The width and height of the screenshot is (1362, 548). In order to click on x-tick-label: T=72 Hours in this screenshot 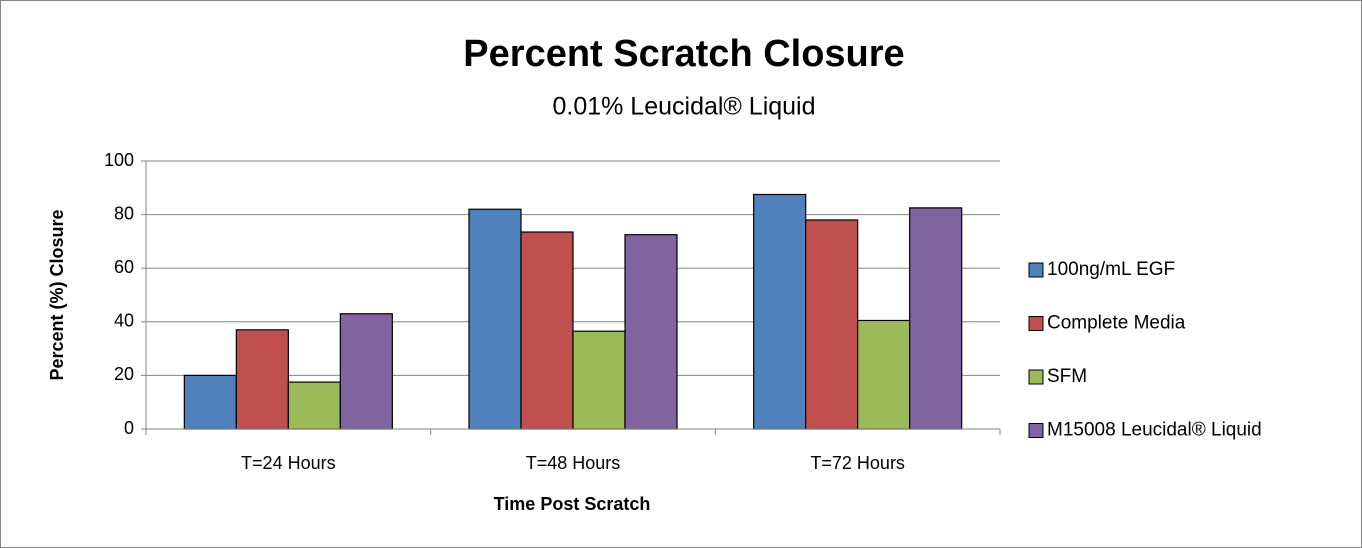, I will do `click(857, 463)`.